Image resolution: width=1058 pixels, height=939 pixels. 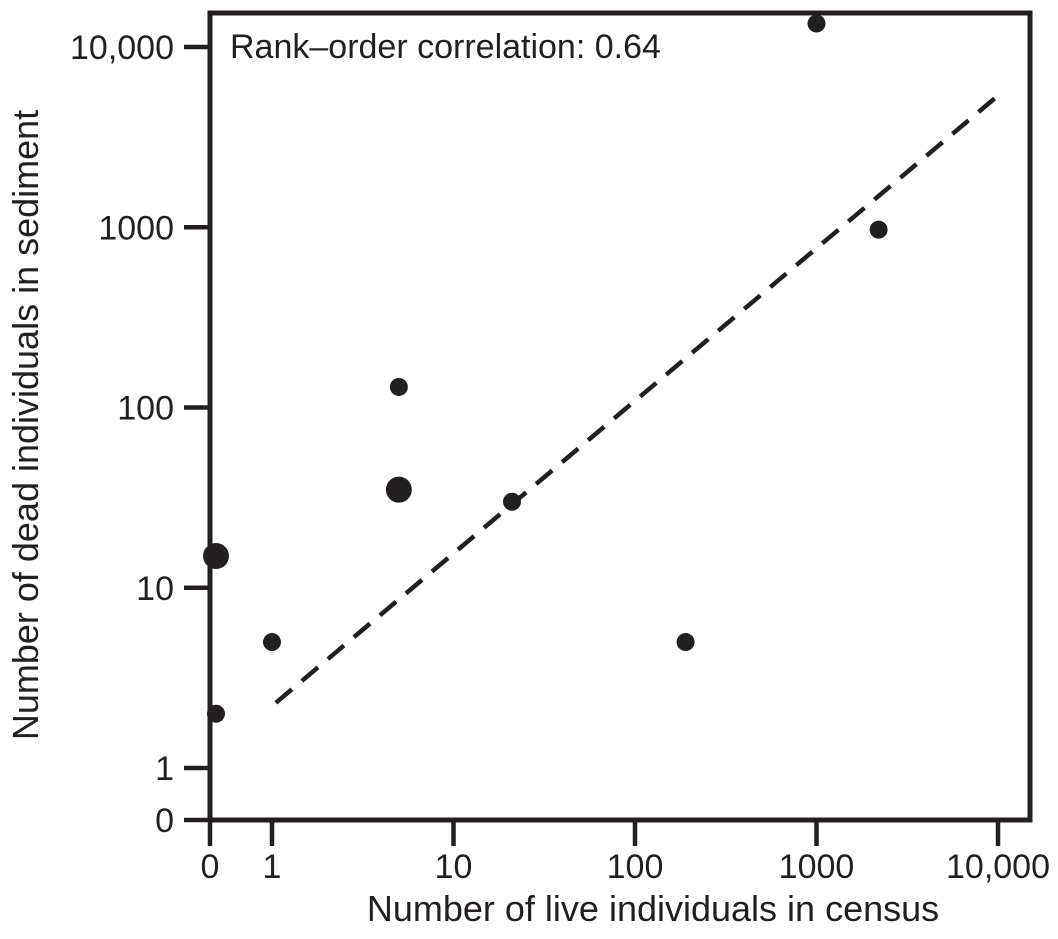 I want to click on x-tick-label: 1000, so click(x=817, y=867).